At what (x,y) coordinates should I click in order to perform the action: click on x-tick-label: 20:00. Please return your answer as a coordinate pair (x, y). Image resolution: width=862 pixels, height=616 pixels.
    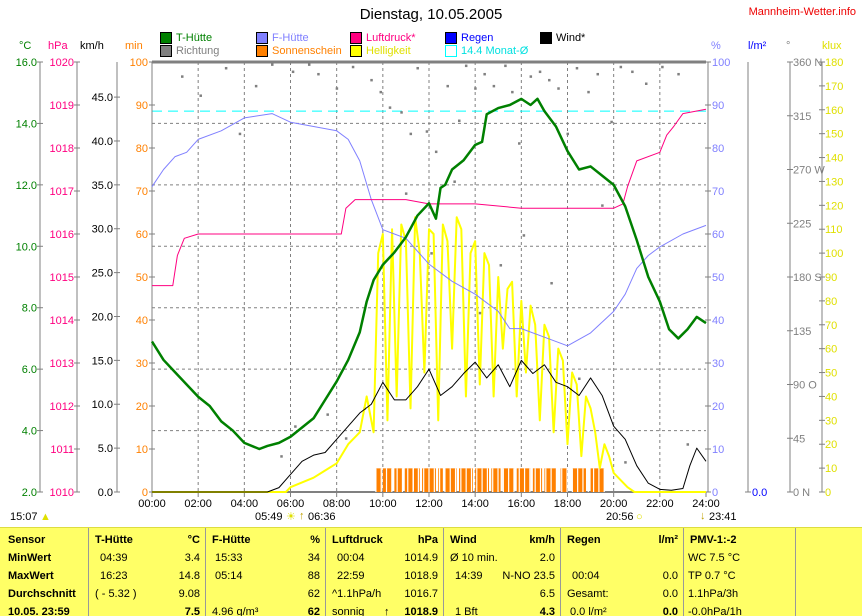
    Looking at the image, I should click on (614, 504).